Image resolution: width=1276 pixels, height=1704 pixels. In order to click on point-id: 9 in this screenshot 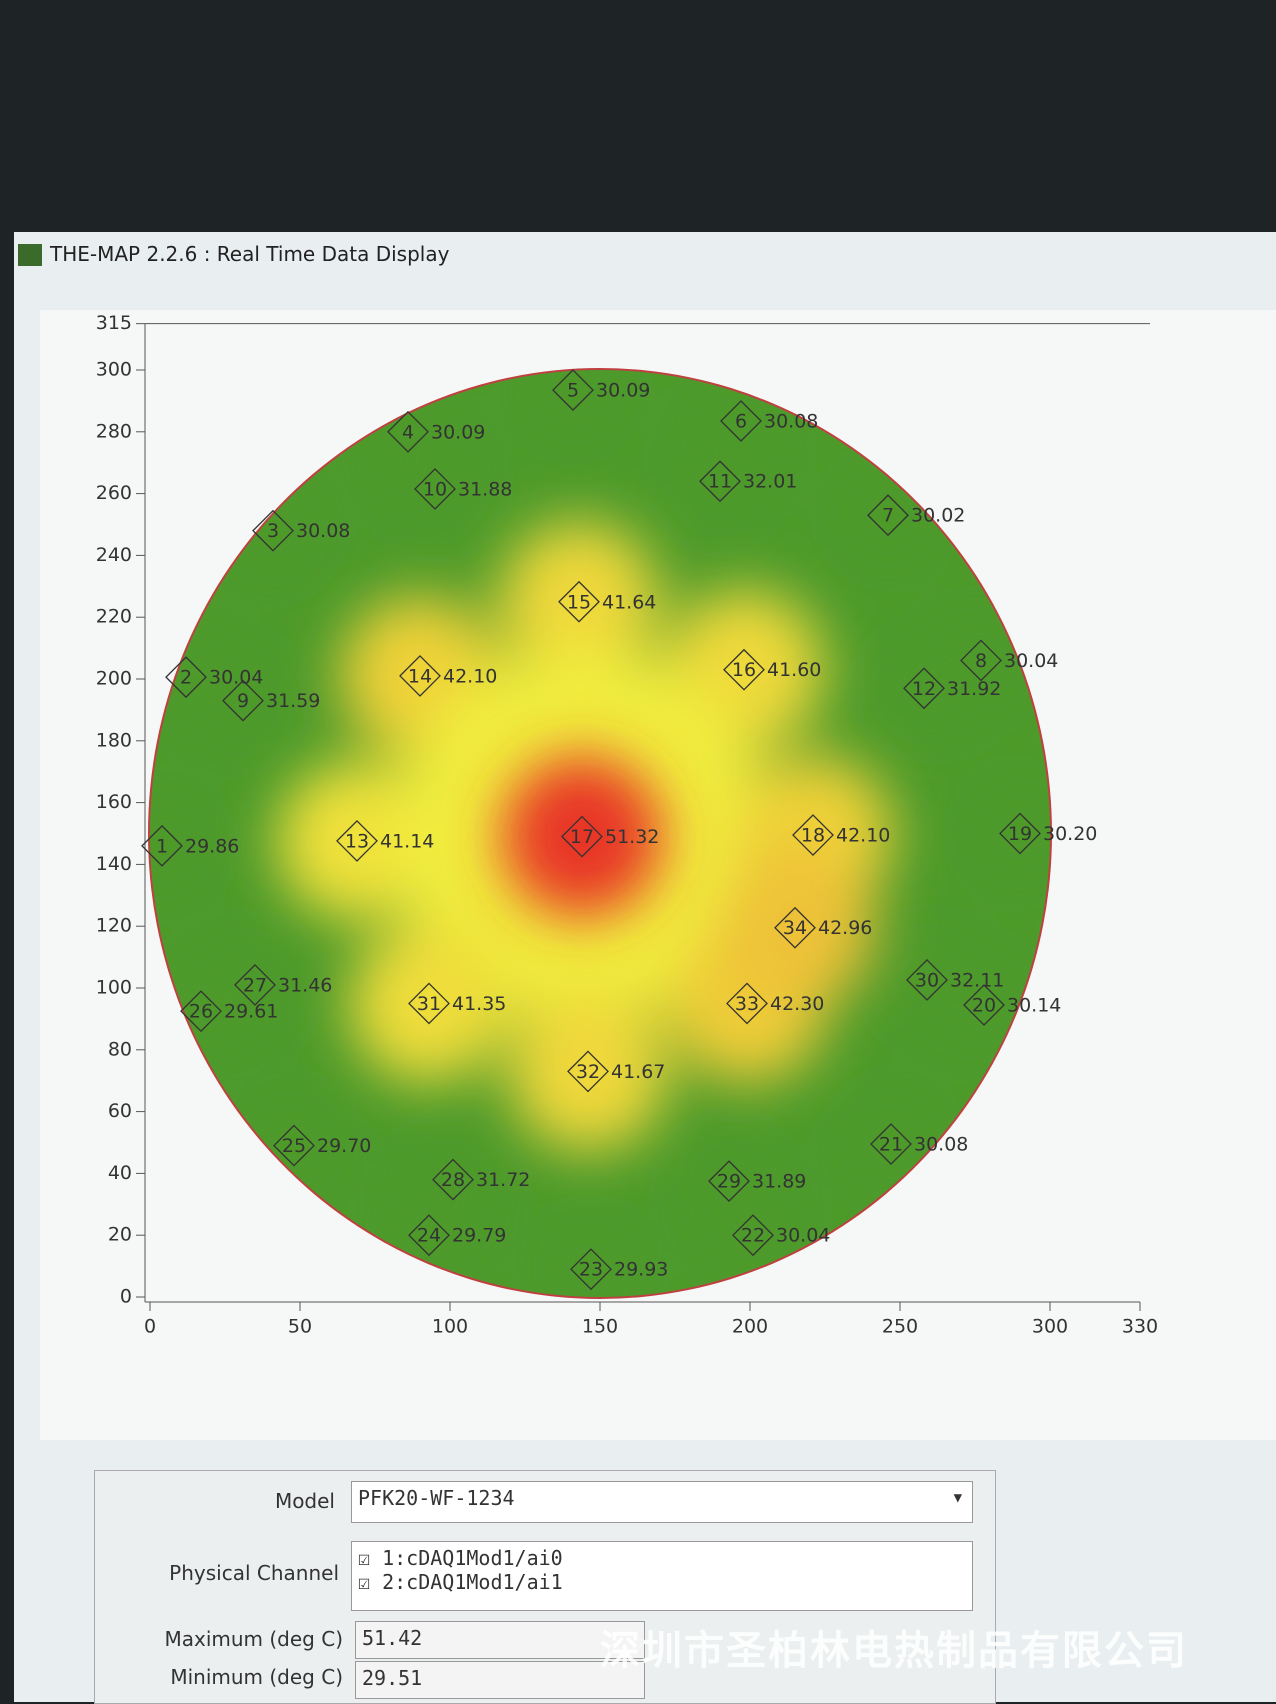, I will do `click(243, 701)`.